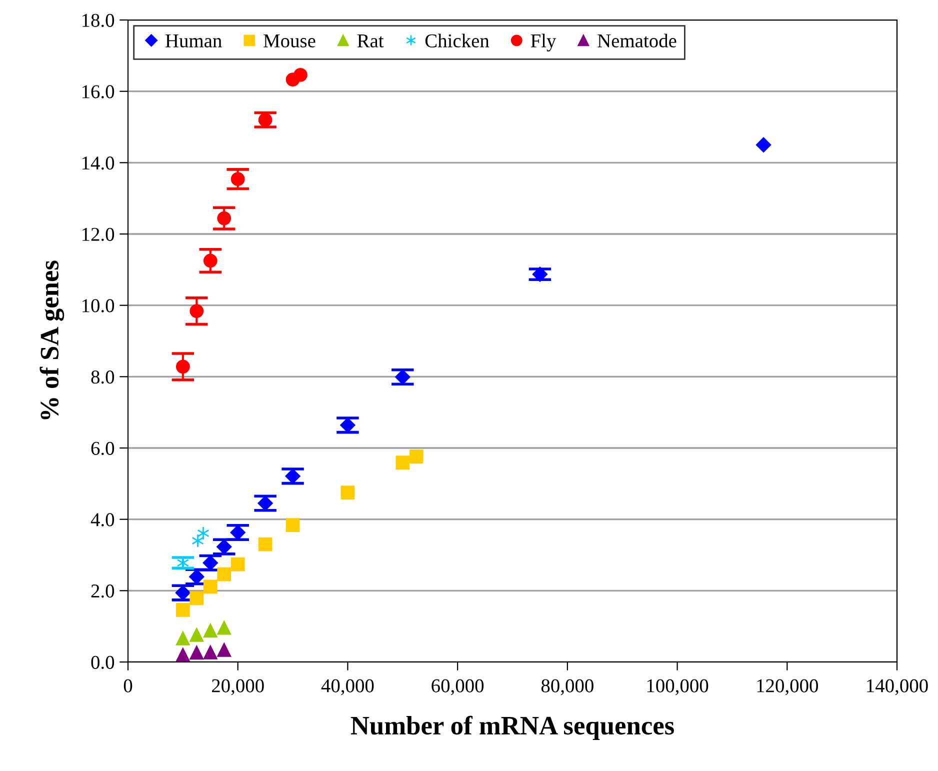 The width and height of the screenshot is (938, 771). What do you see at coordinates (98, 305) in the screenshot?
I see `y-tick-label: 10.0` at bounding box center [98, 305].